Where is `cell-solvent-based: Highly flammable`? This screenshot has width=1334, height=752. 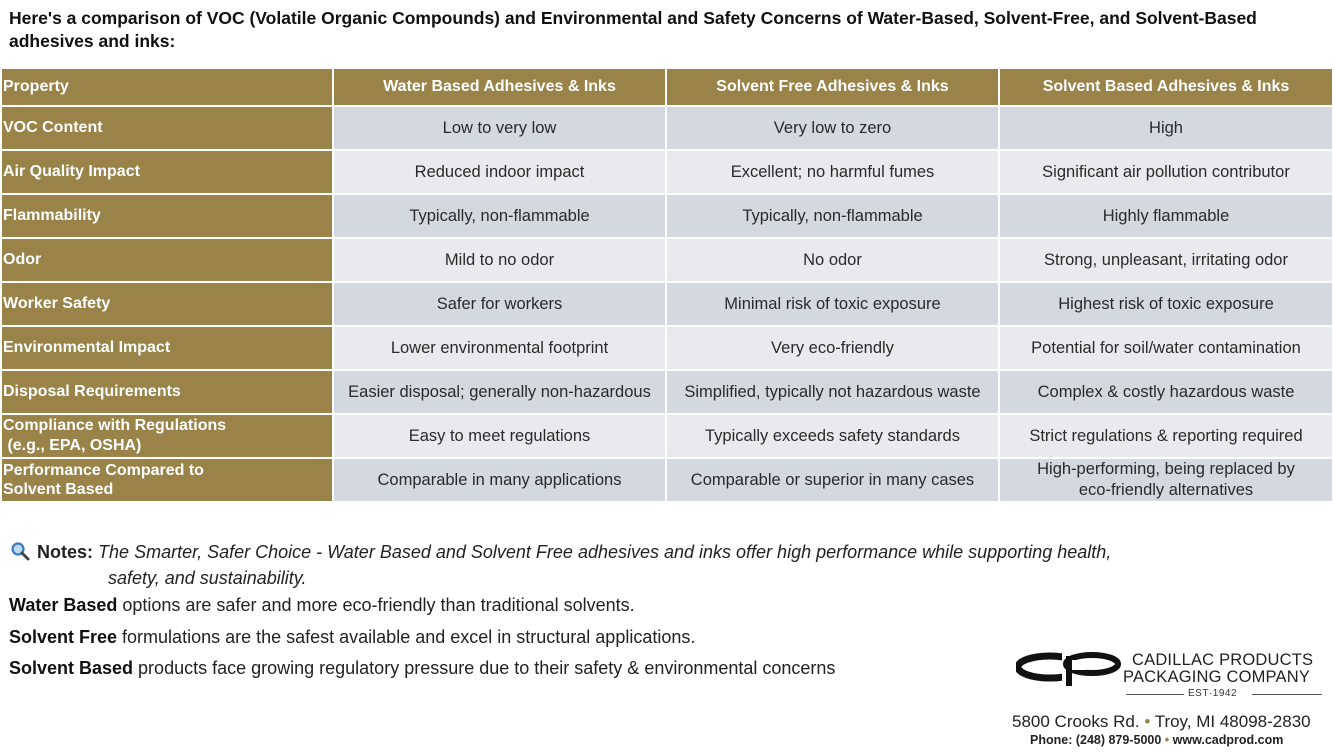 cell-solvent-based: Highly flammable is located at coordinates (1166, 216).